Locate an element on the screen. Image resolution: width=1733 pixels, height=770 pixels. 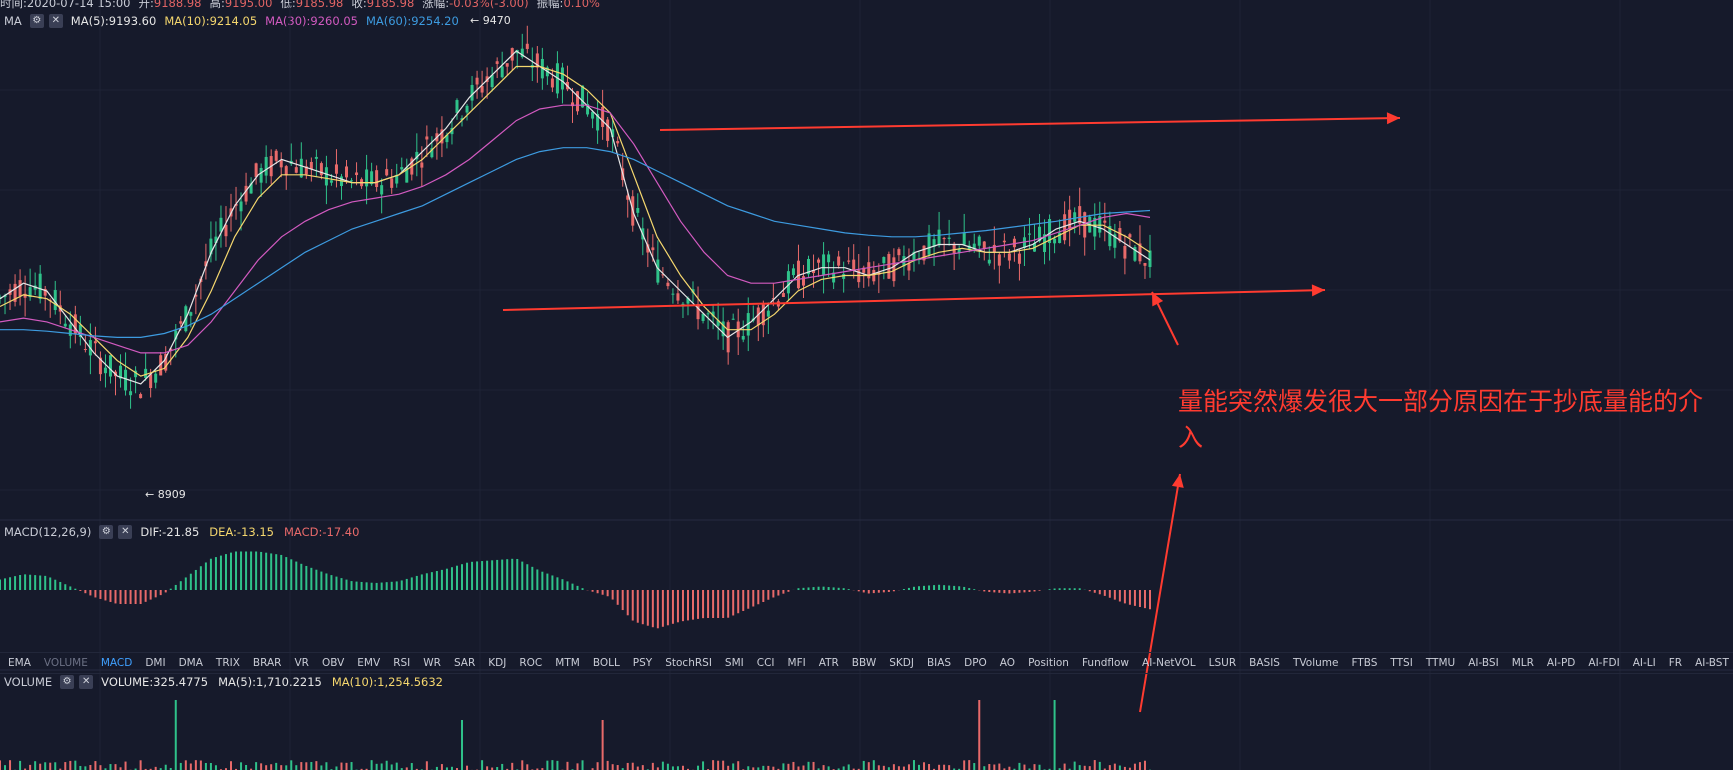
tab-psy: PSY is located at coordinates (642, 663).